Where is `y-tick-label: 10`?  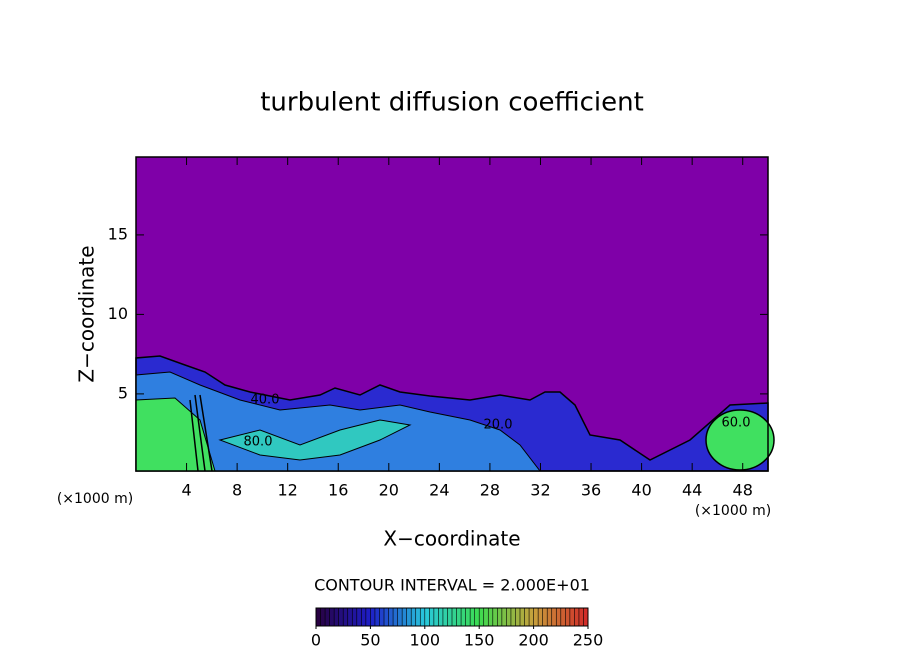 y-tick-label: 10 is located at coordinates (118, 313).